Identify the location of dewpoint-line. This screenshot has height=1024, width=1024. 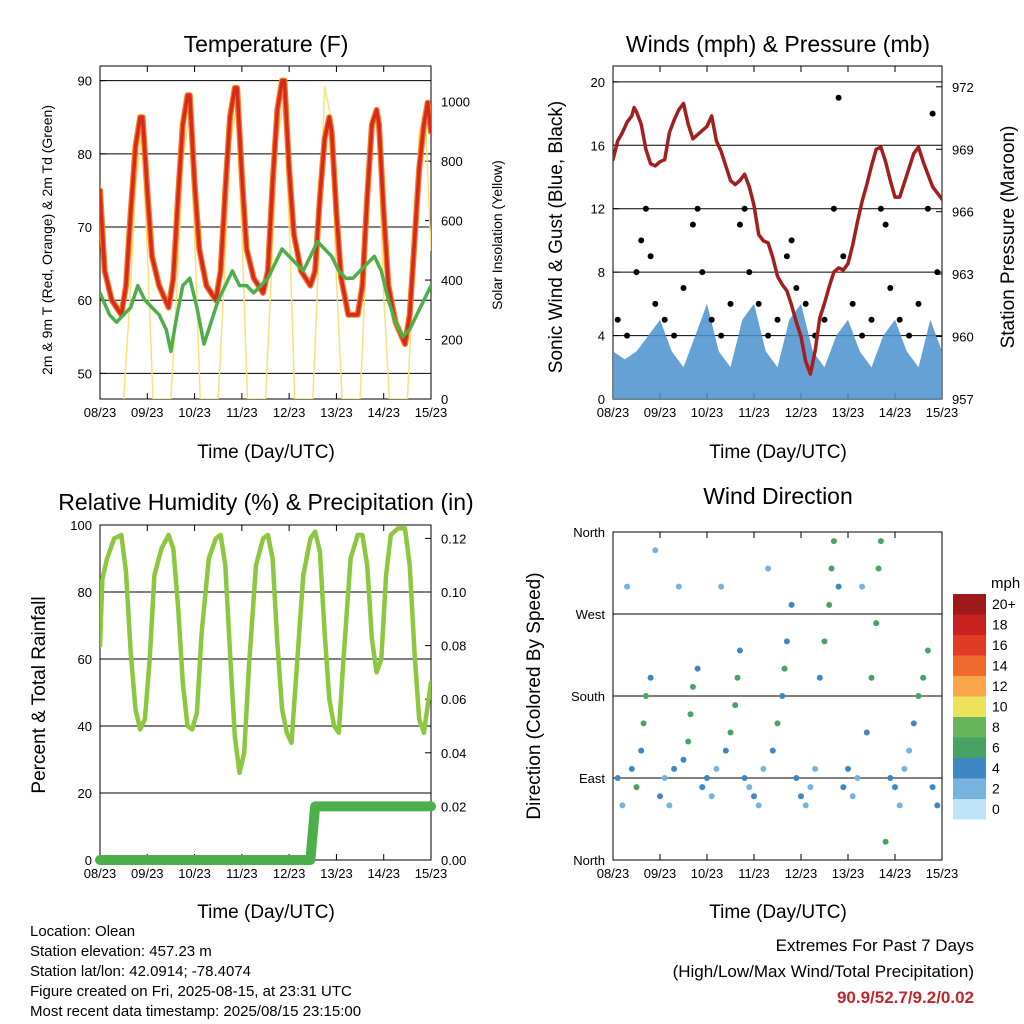
(265, 296).